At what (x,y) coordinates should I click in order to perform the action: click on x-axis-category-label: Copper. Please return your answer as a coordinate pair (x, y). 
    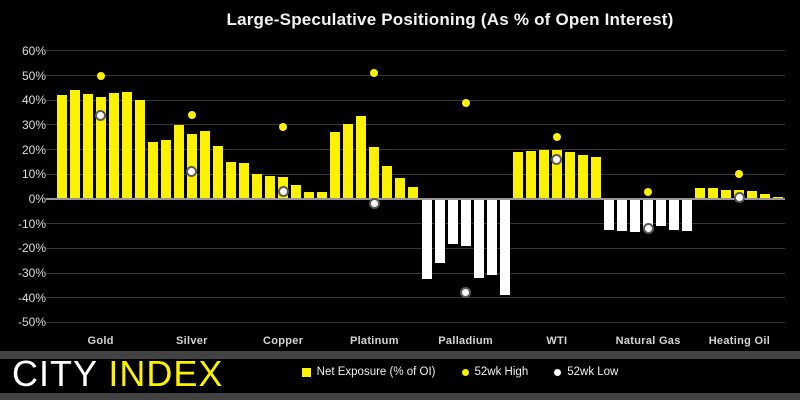
    Looking at the image, I should click on (283, 341).